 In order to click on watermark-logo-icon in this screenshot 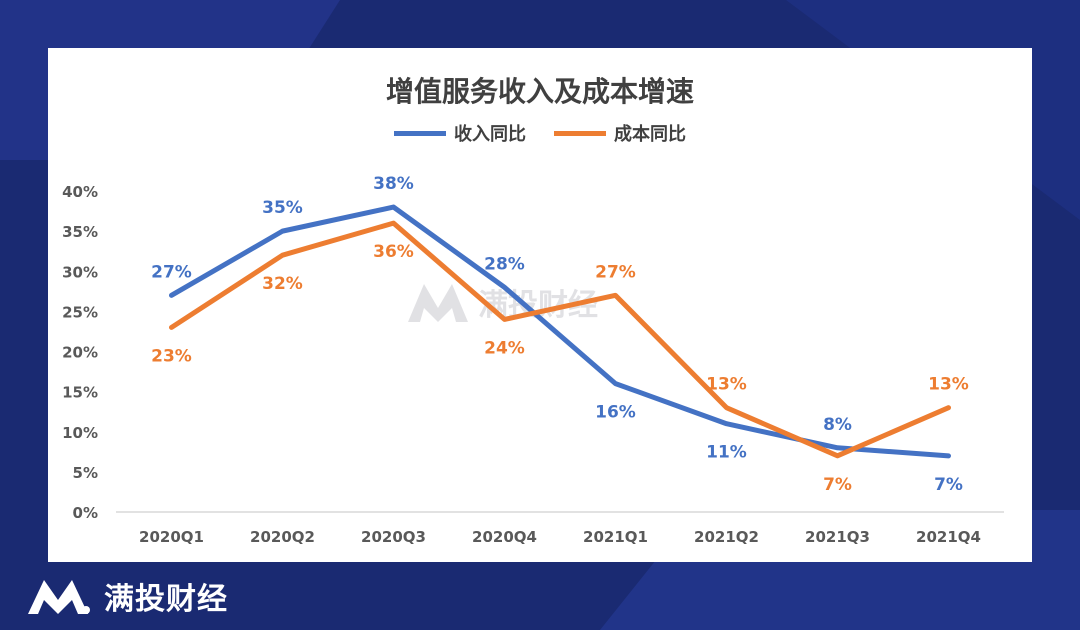, I will do `click(438, 303)`.